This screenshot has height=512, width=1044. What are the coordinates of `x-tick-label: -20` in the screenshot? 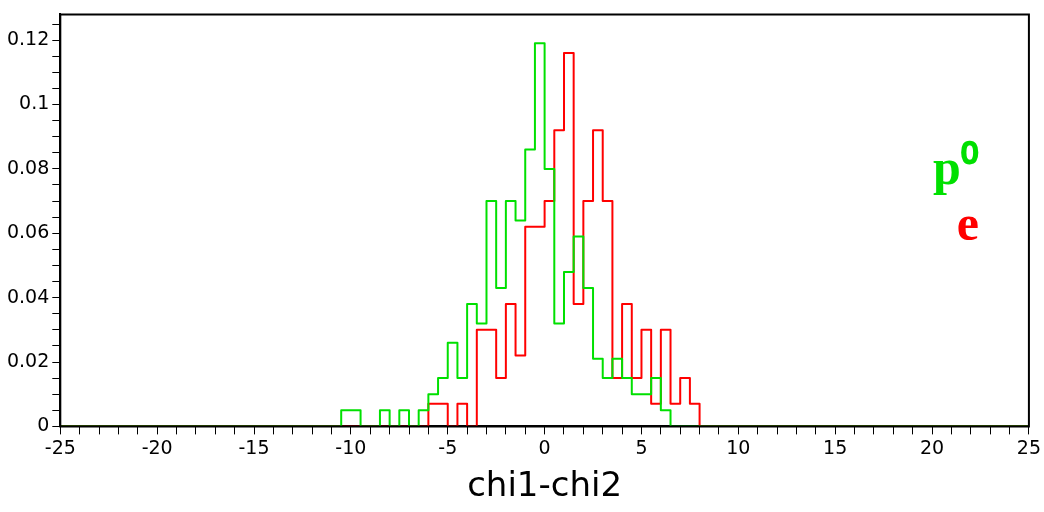 It's located at (157, 446).